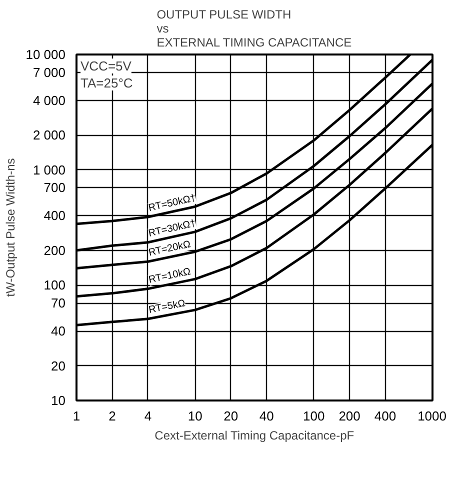  Describe the element at coordinates (55, 250) in the screenshot. I see `y-tick-label: 200` at that location.